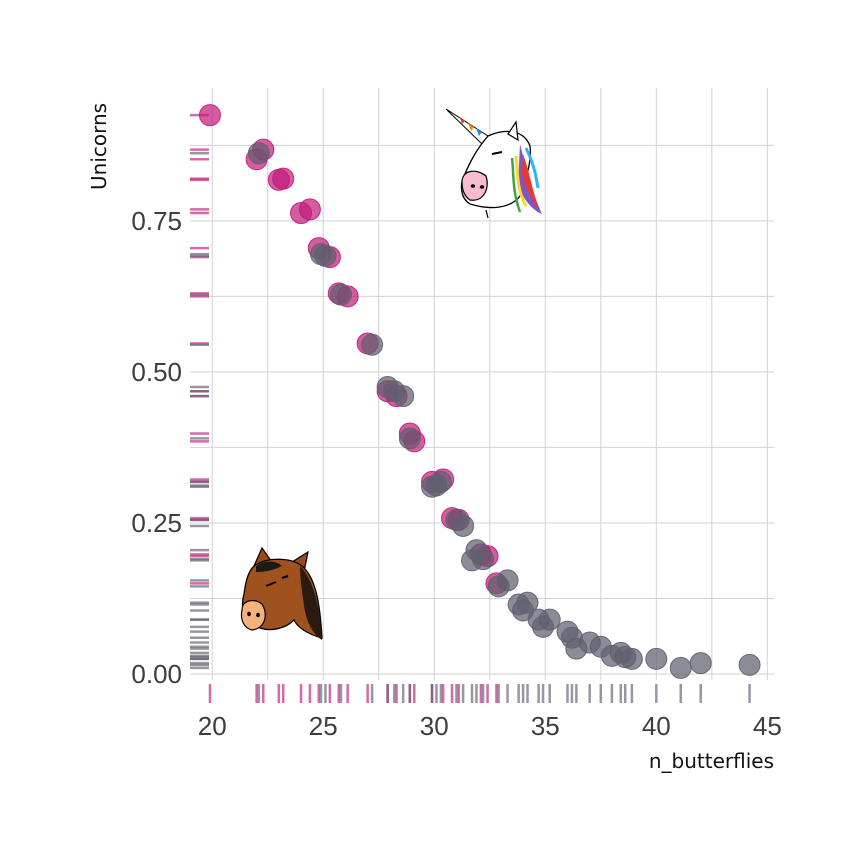 This screenshot has height=864, width=864. Describe the element at coordinates (212, 726) in the screenshot. I see `x-tick-label: 20` at that location.